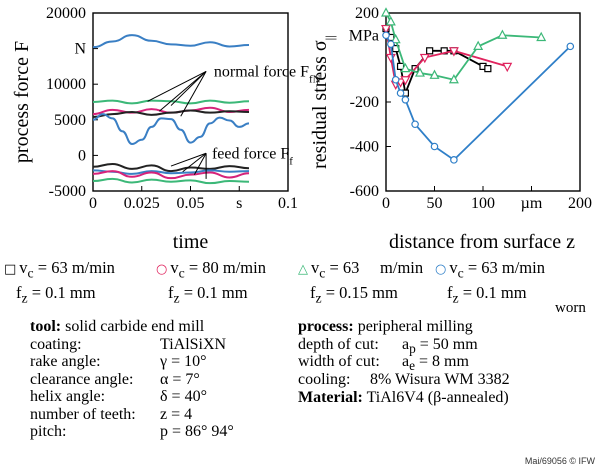 The width and height of the screenshot is (601, 470). Describe the element at coordinates (324, 379) in the screenshot. I see `process-key: cooling:` at that location.